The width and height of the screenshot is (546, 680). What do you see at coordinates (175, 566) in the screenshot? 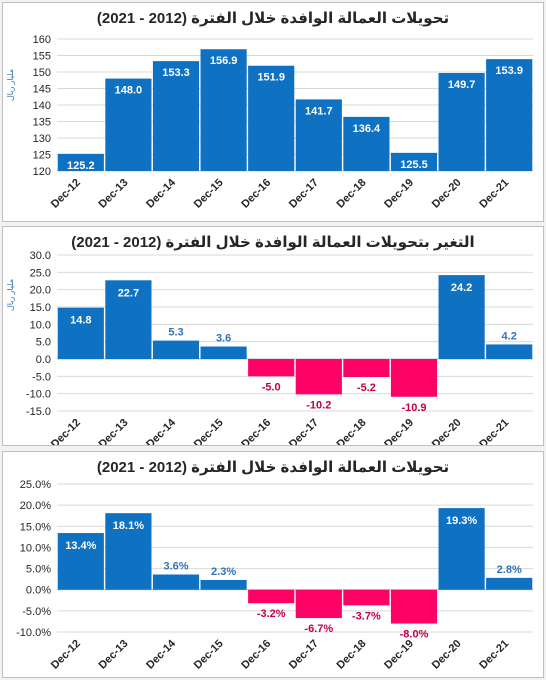
I see `data-label: 3.6%` at bounding box center [175, 566].